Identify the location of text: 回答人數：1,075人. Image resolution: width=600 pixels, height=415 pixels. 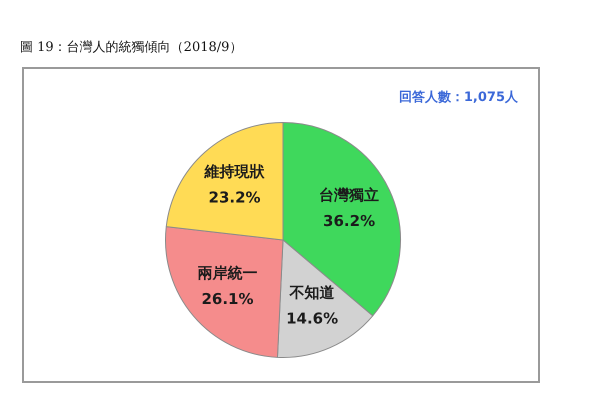
(458, 97).